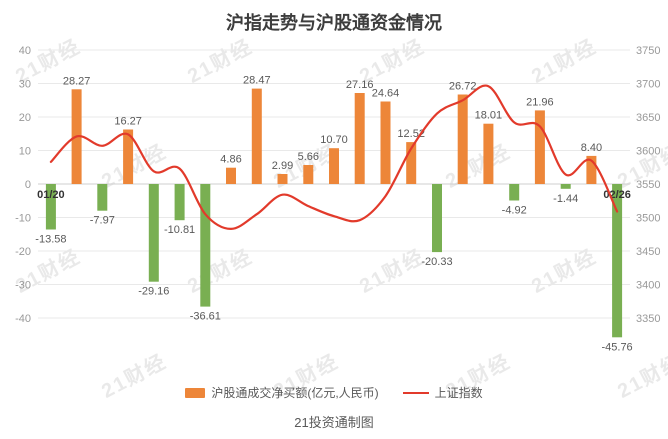  I want to click on bar-value-label: -29.16, so click(153, 292).